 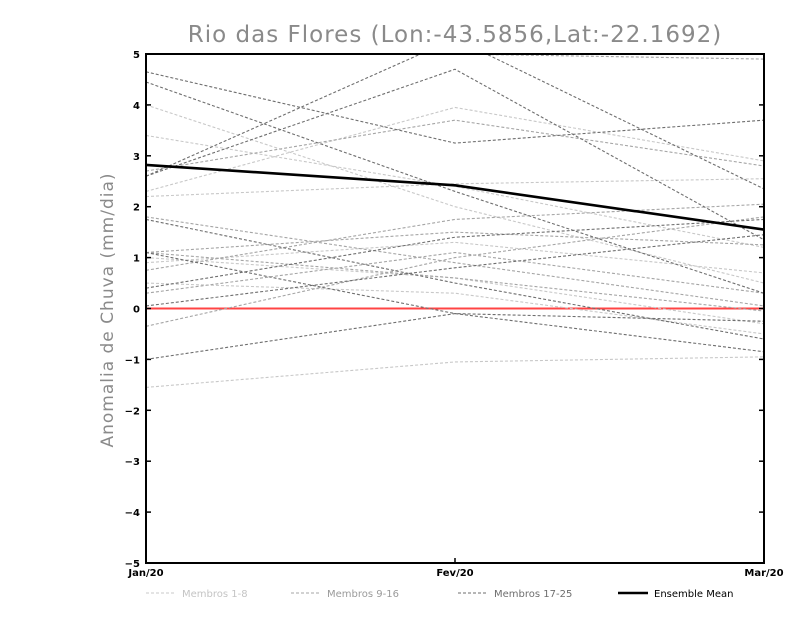 I want to click on legend-label: Membros 9-16, so click(x=363, y=594).